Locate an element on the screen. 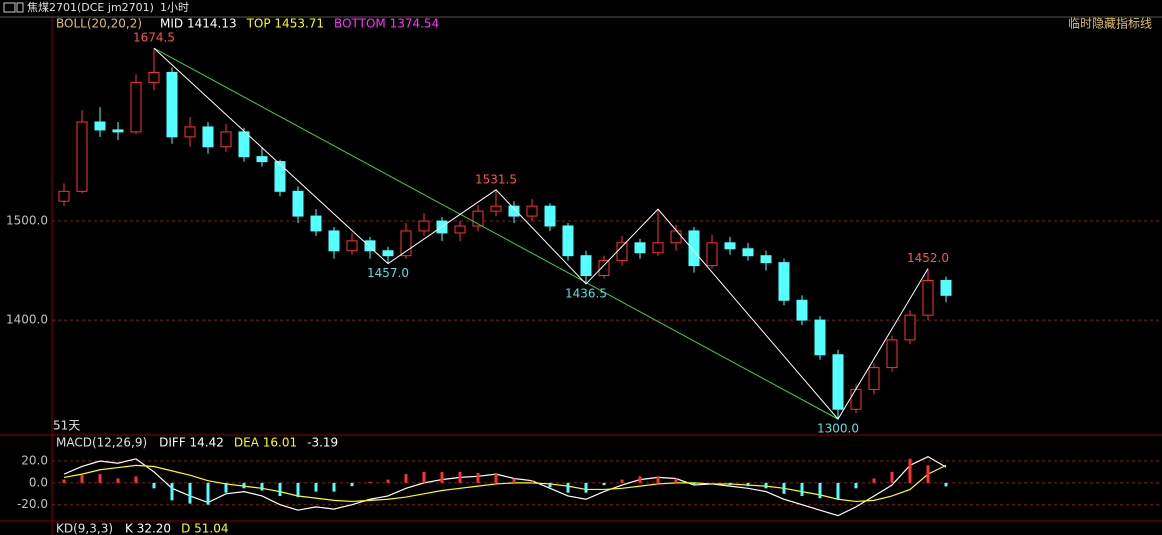  pivot-label: 1531.5 is located at coordinates (496, 179).